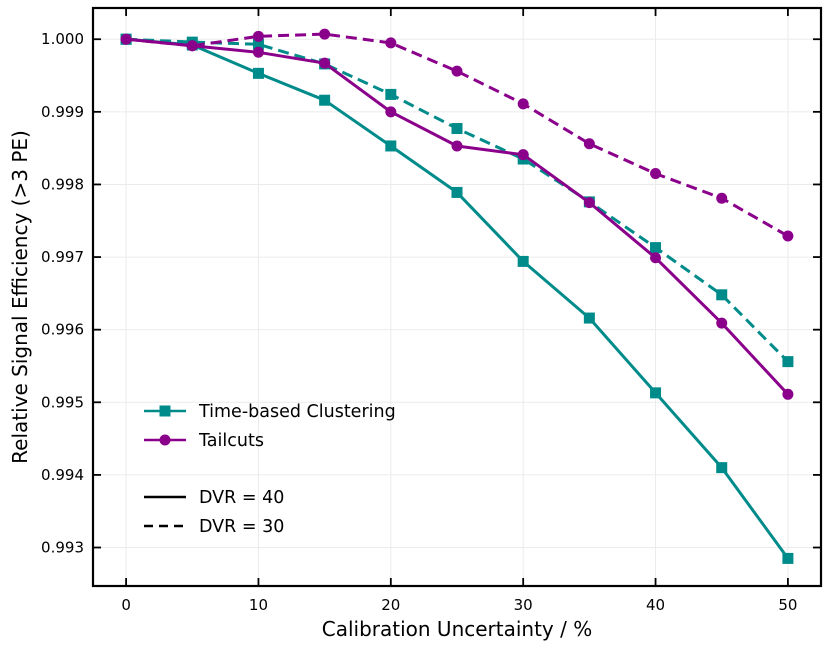 Image resolution: width=831 pixels, height=649 pixels. What do you see at coordinates (20, 297) in the screenshot?
I see `y-axis-label: Relative Signal Efficiency (>3 PE)` at bounding box center [20, 297].